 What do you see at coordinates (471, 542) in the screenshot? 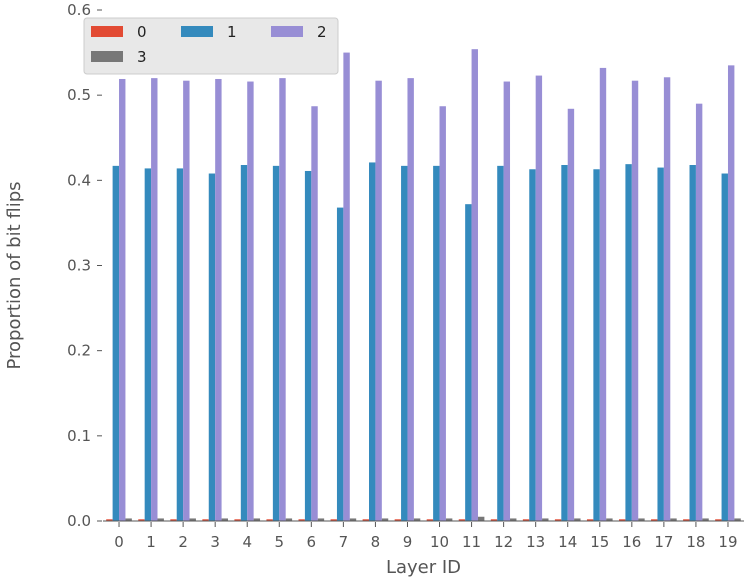
I see `x-tick-label: 11` at bounding box center [471, 542].